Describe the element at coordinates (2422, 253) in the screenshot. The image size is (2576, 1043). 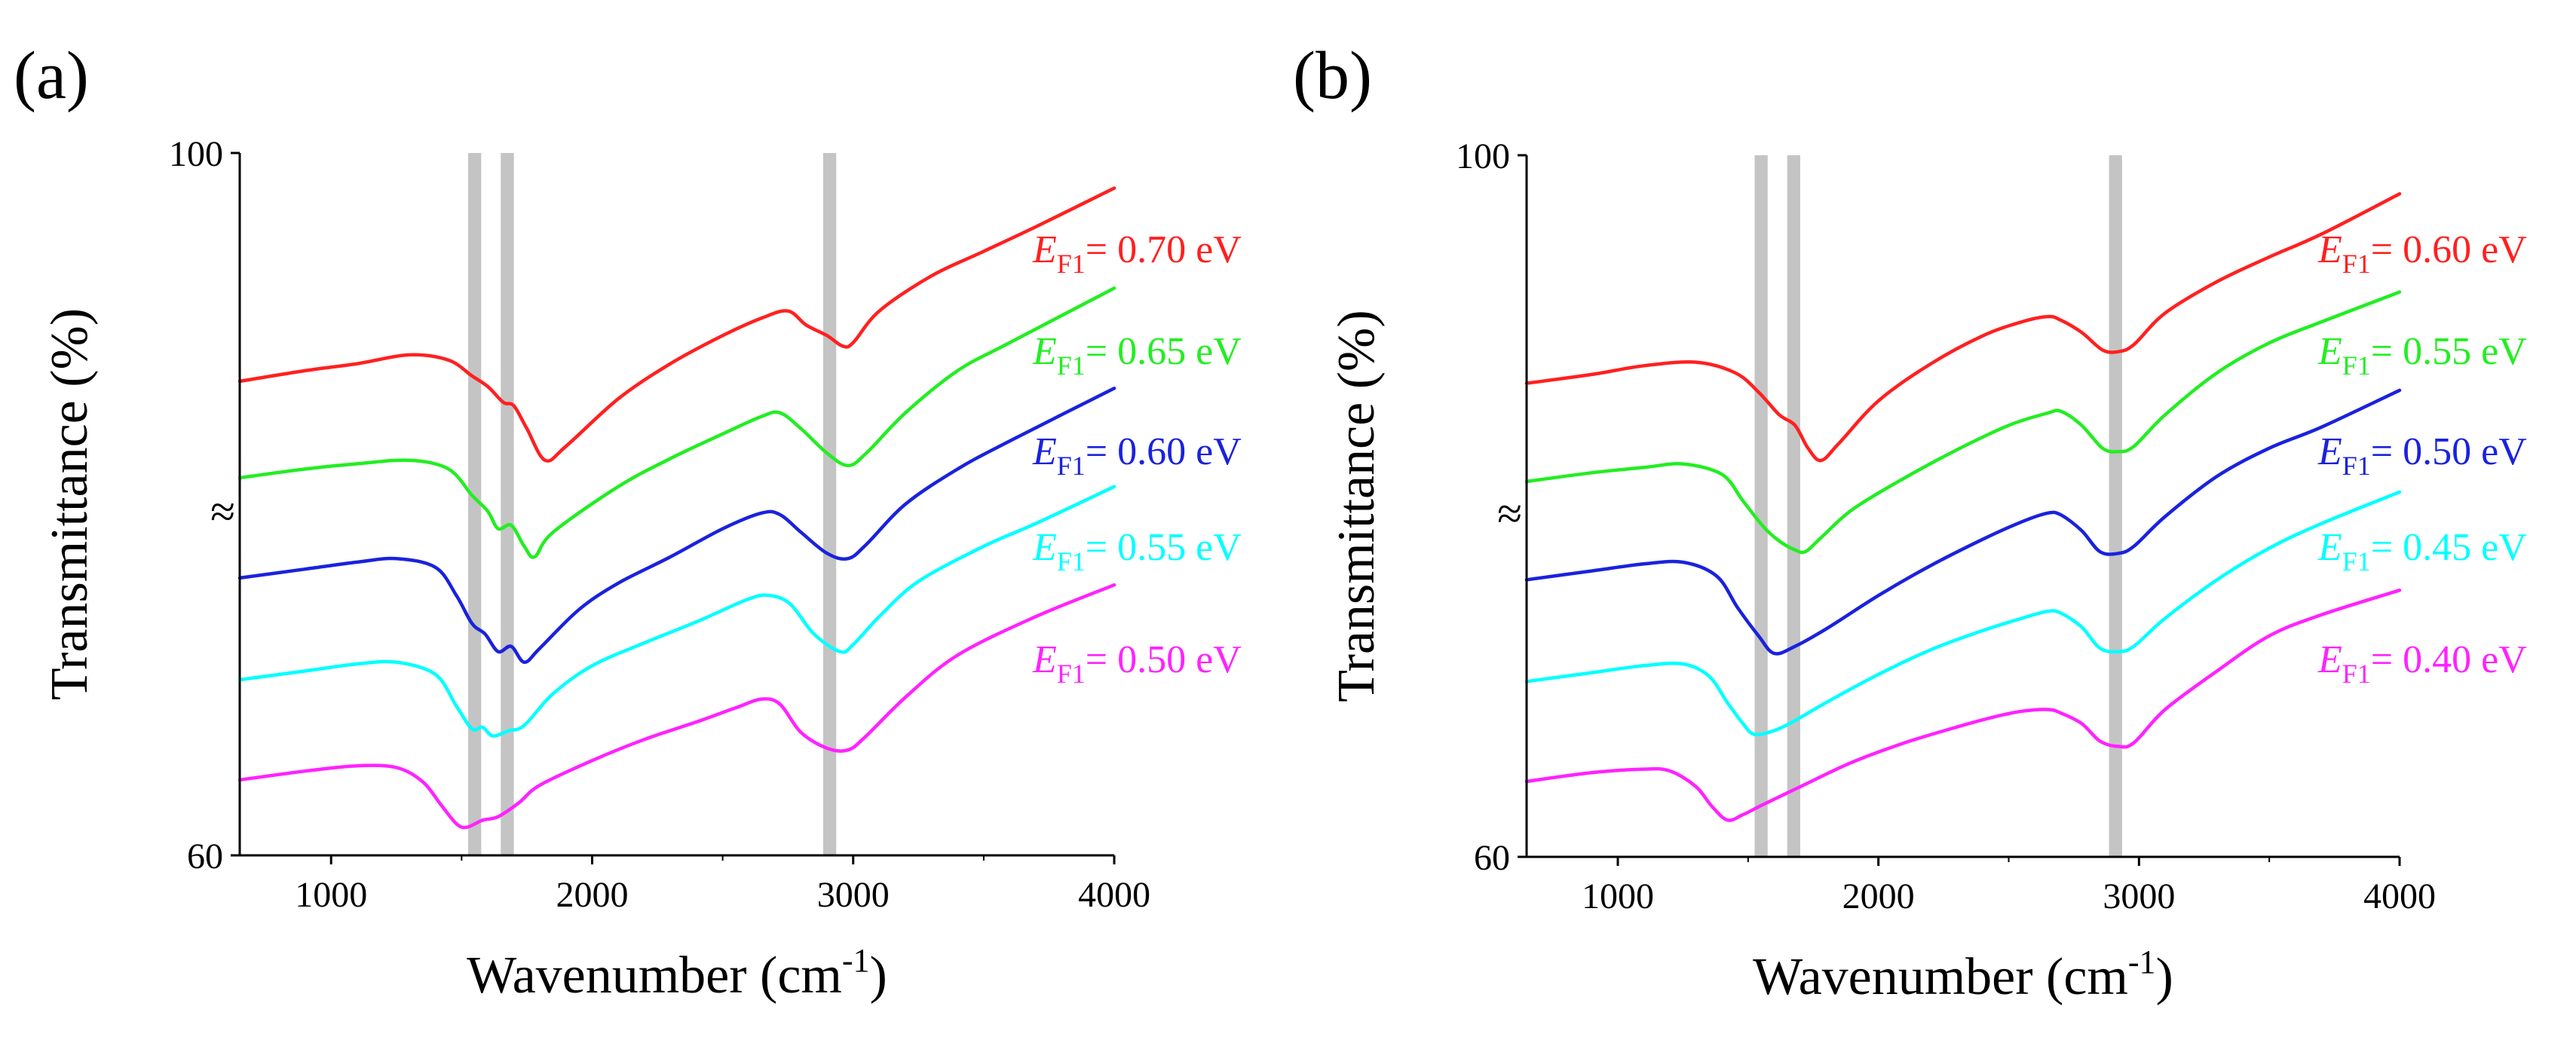
I see `series-label-red: EF1= 0.60 eV` at that location.